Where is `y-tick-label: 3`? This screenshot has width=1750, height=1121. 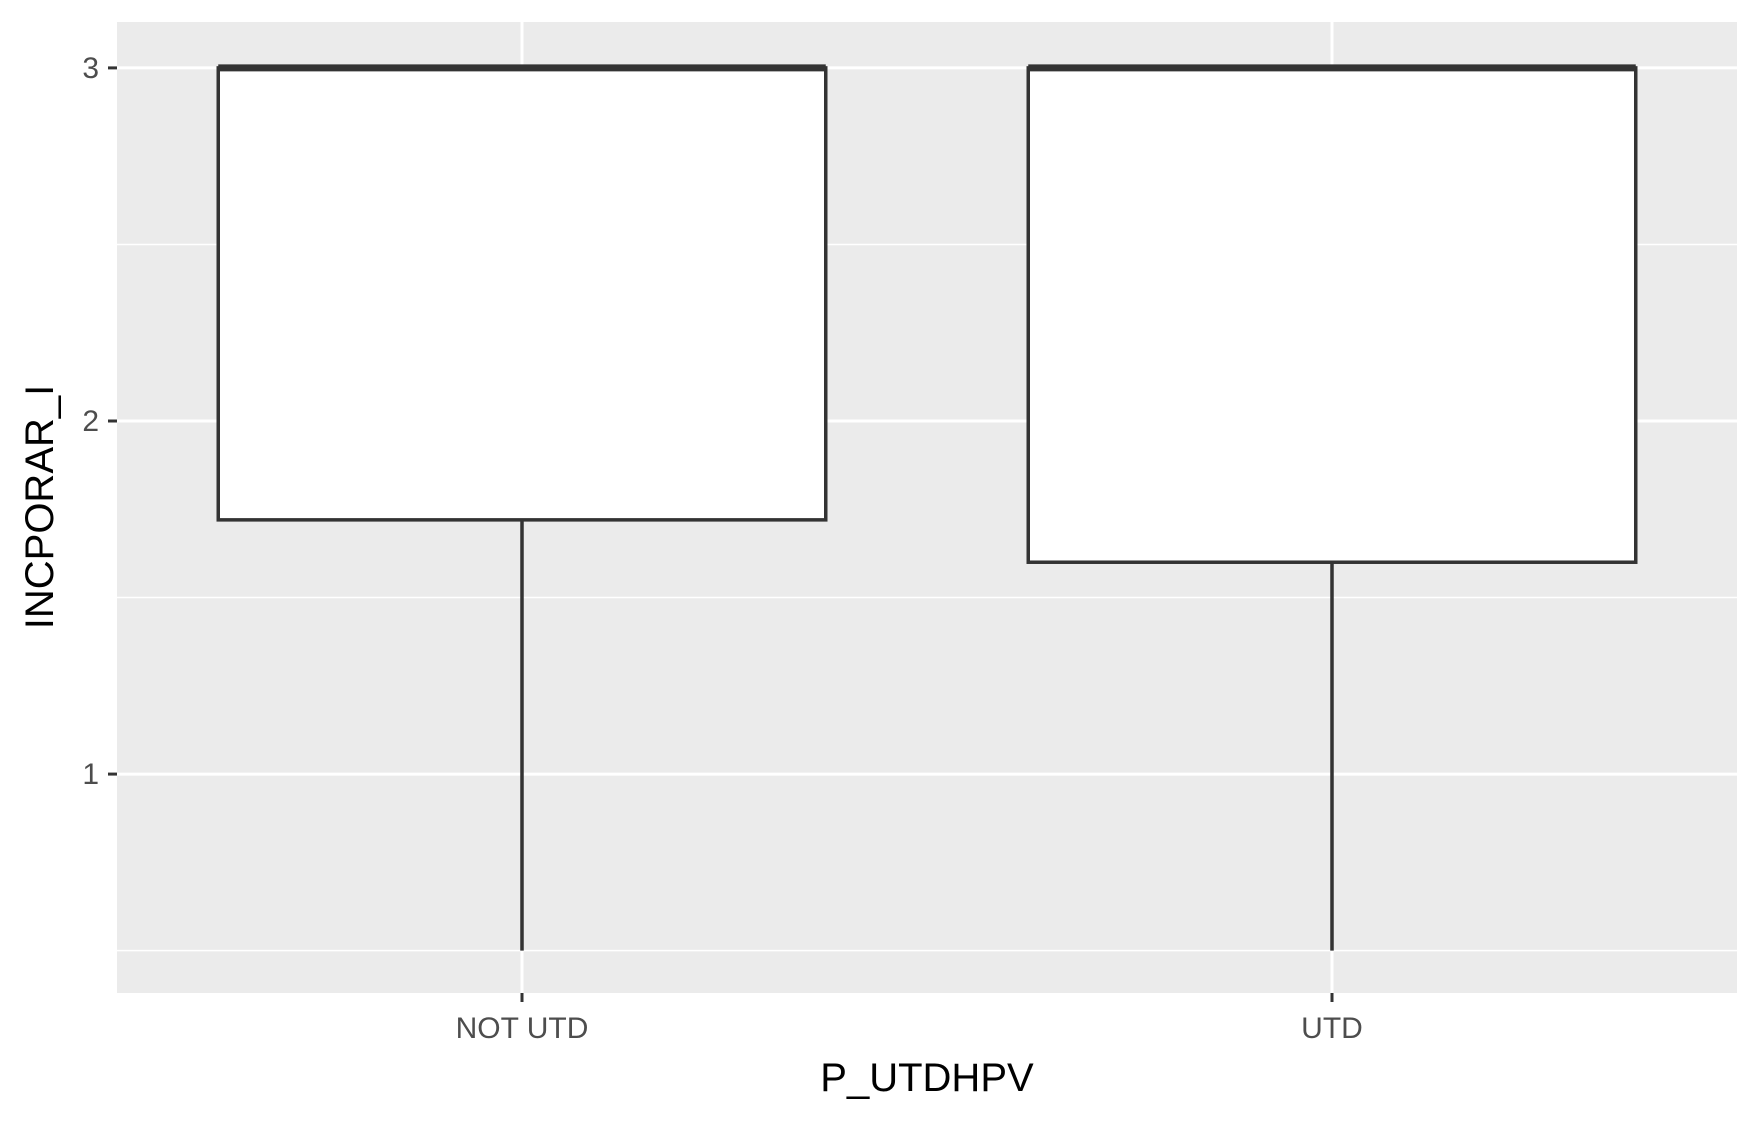
y-tick-label: 3 is located at coordinates (90, 68).